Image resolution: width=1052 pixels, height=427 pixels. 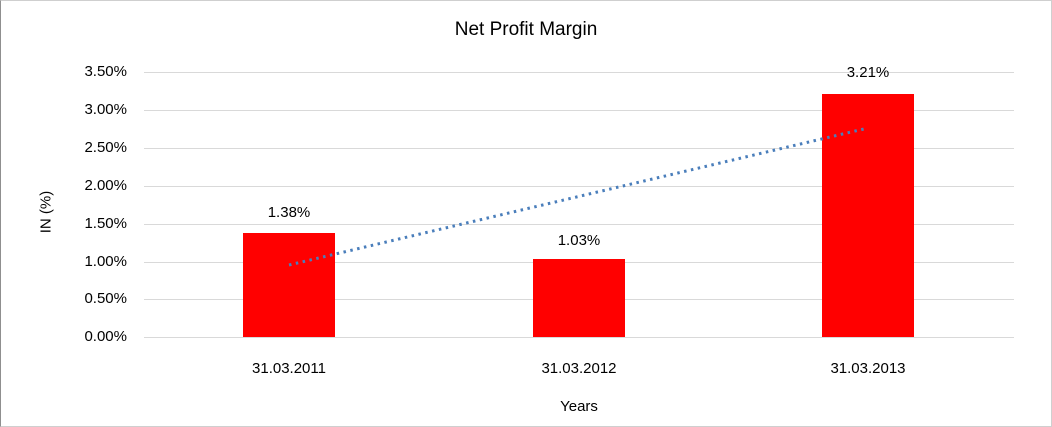 What do you see at coordinates (868, 72) in the screenshot?
I see `data-label: 3.21%` at bounding box center [868, 72].